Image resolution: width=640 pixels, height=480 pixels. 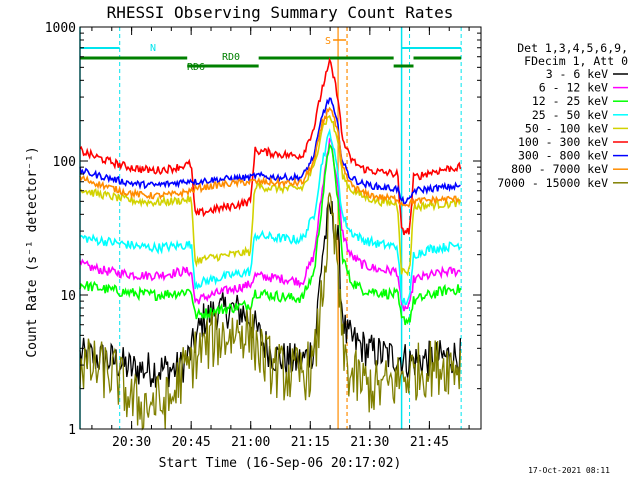 What do you see at coordinates (559, 169) in the screenshot?
I see `legend-entry-label: 800 - 7000 keV` at bounding box center [559, 169].